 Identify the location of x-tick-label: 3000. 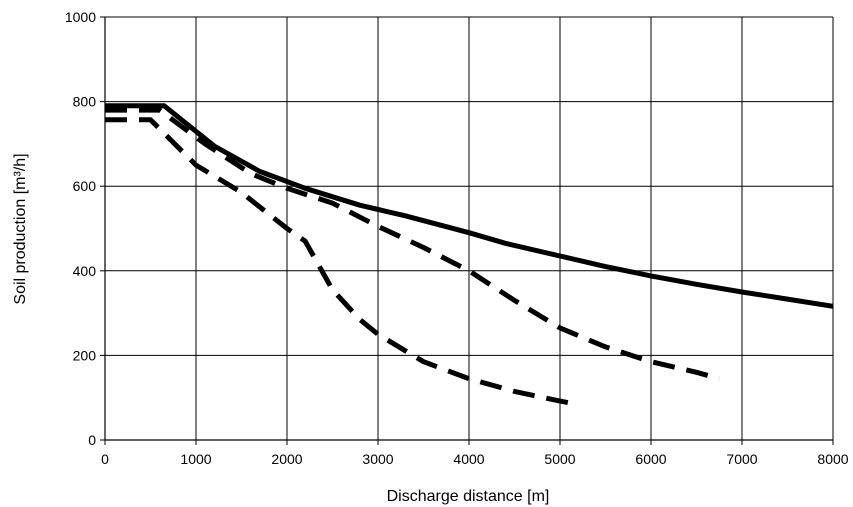
(377, 459).